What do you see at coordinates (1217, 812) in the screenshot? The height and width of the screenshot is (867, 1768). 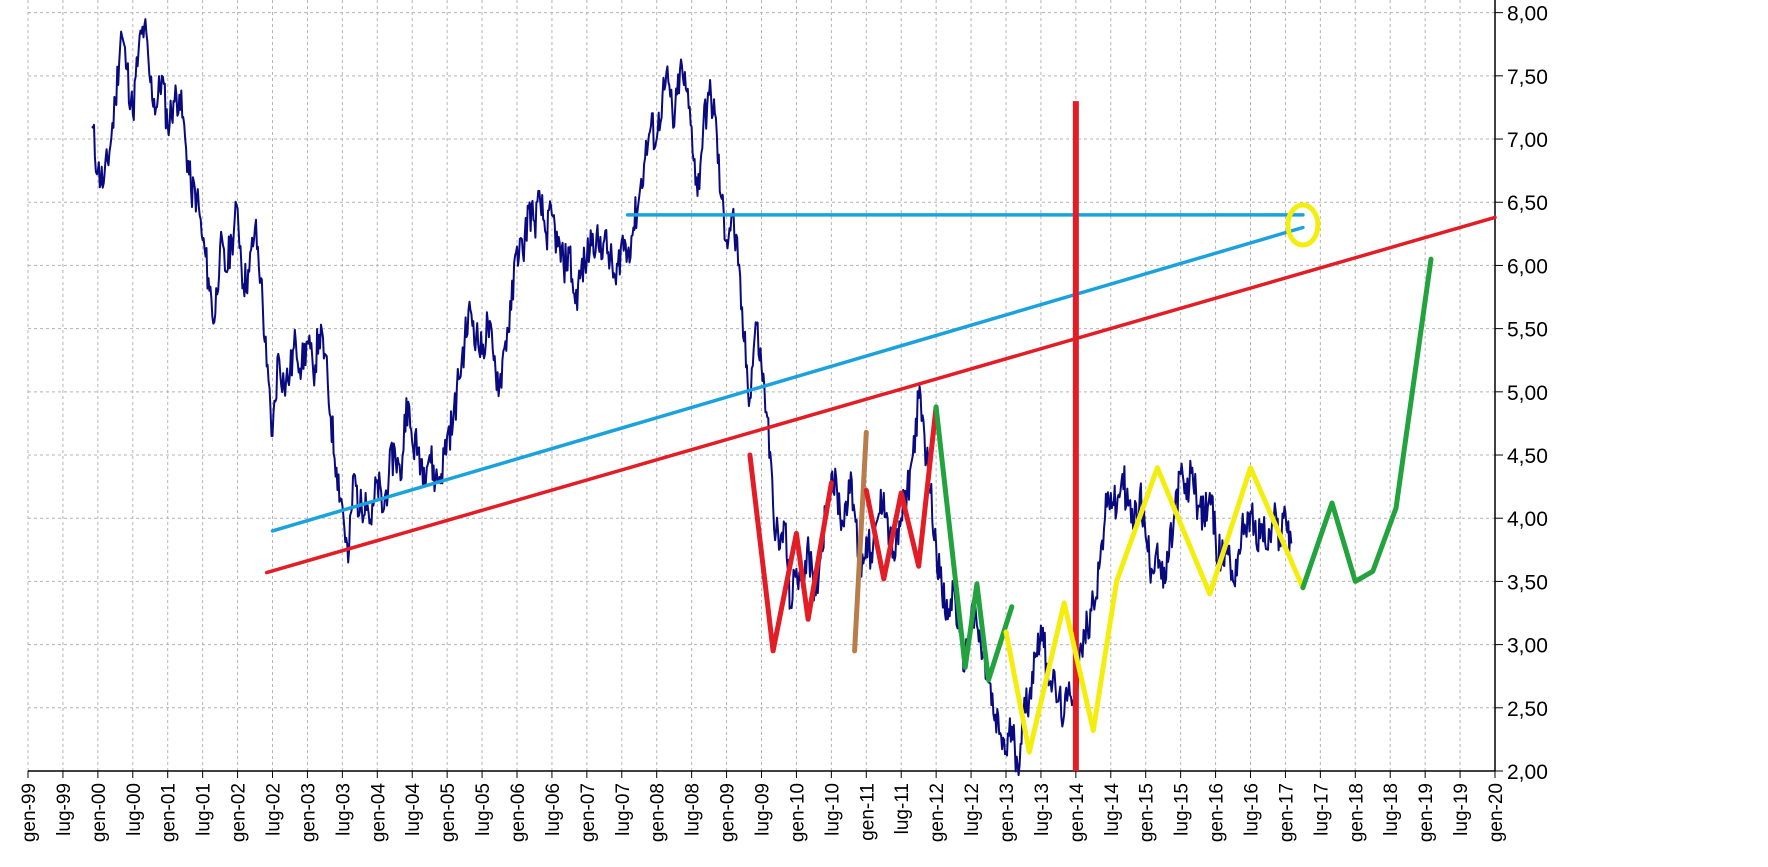 I see `x-tick-label: gen-16` at bounding box center [1217, 812].